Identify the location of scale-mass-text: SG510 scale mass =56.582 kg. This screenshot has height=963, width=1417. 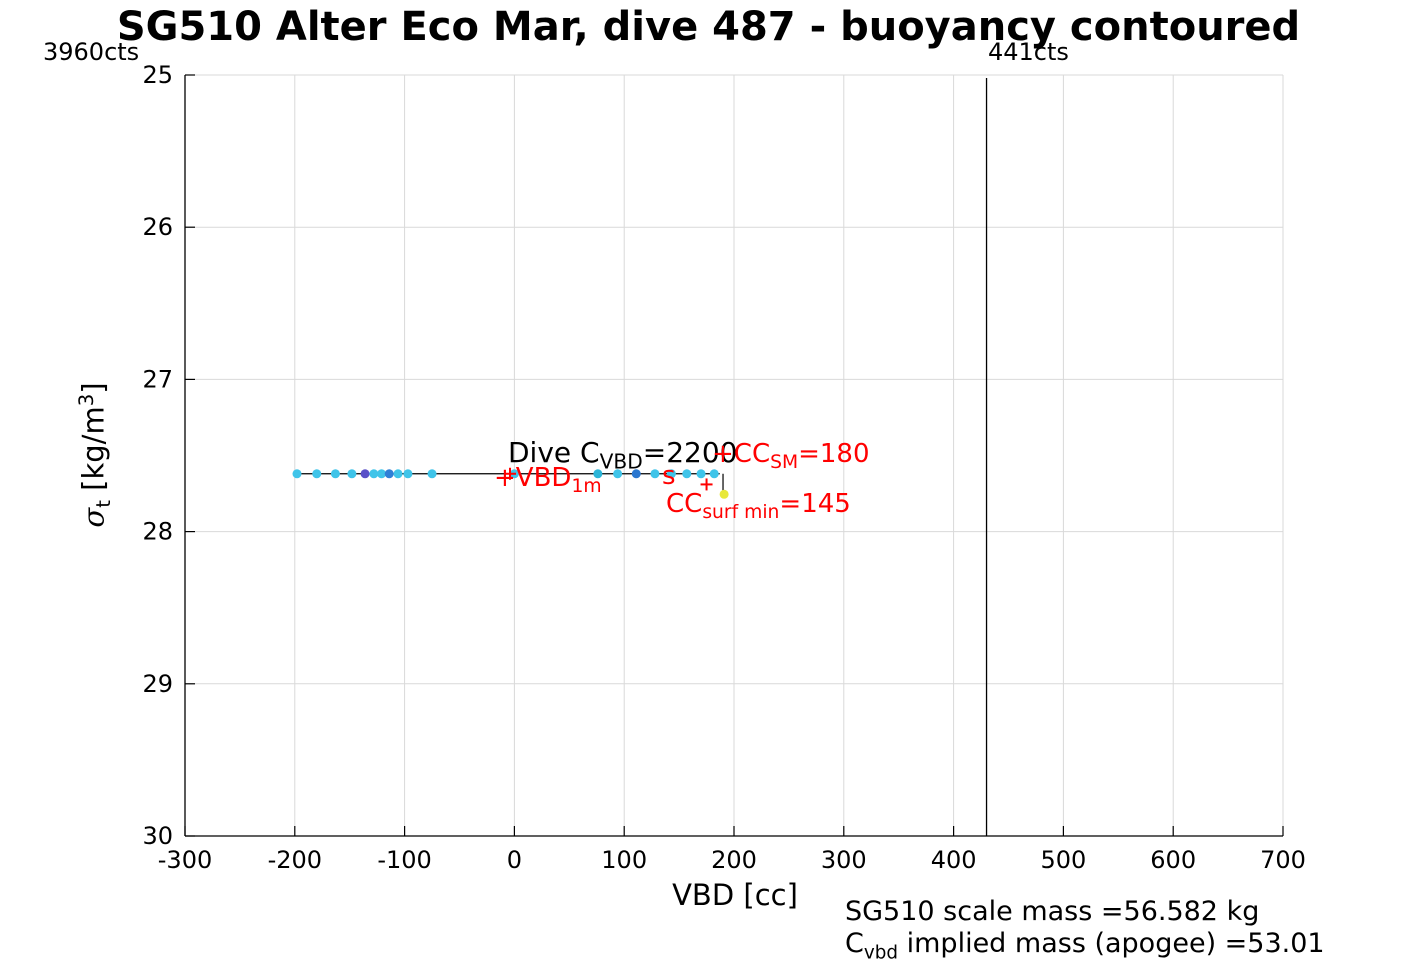
(1052, 911).